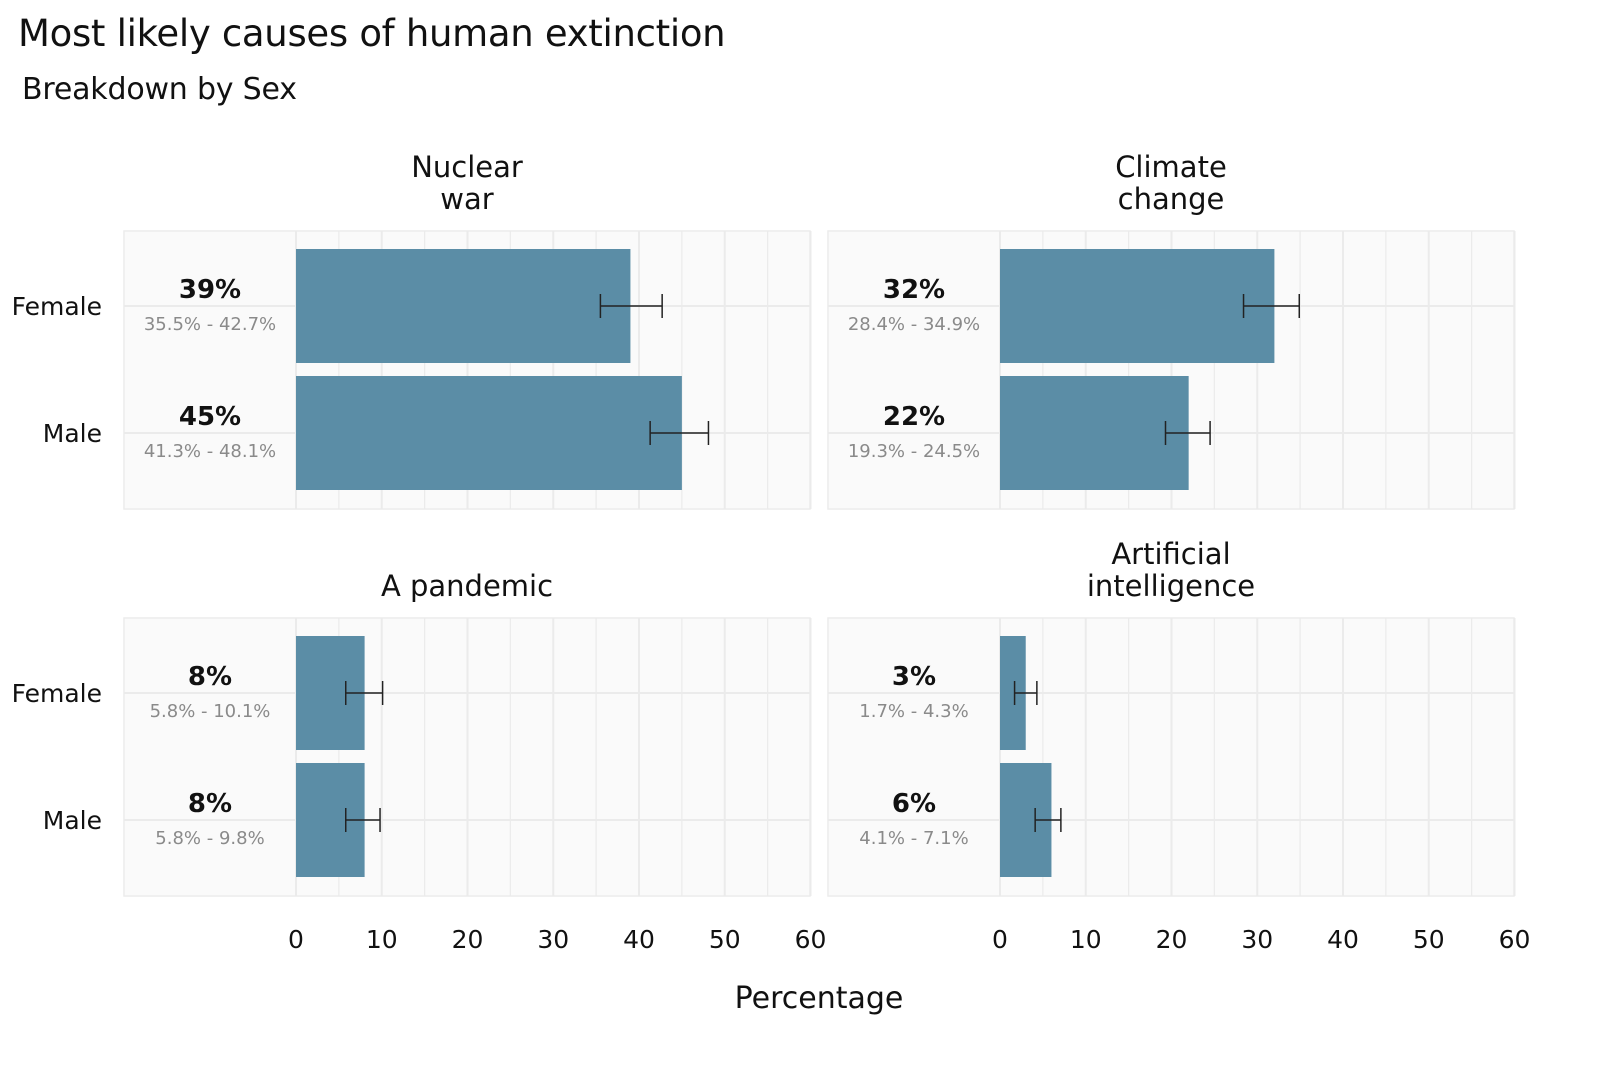  What do you see at coordinates (467, 586) in the screenshot?
I see `facet-title: A pandemic` at bounding box center [467, 586].